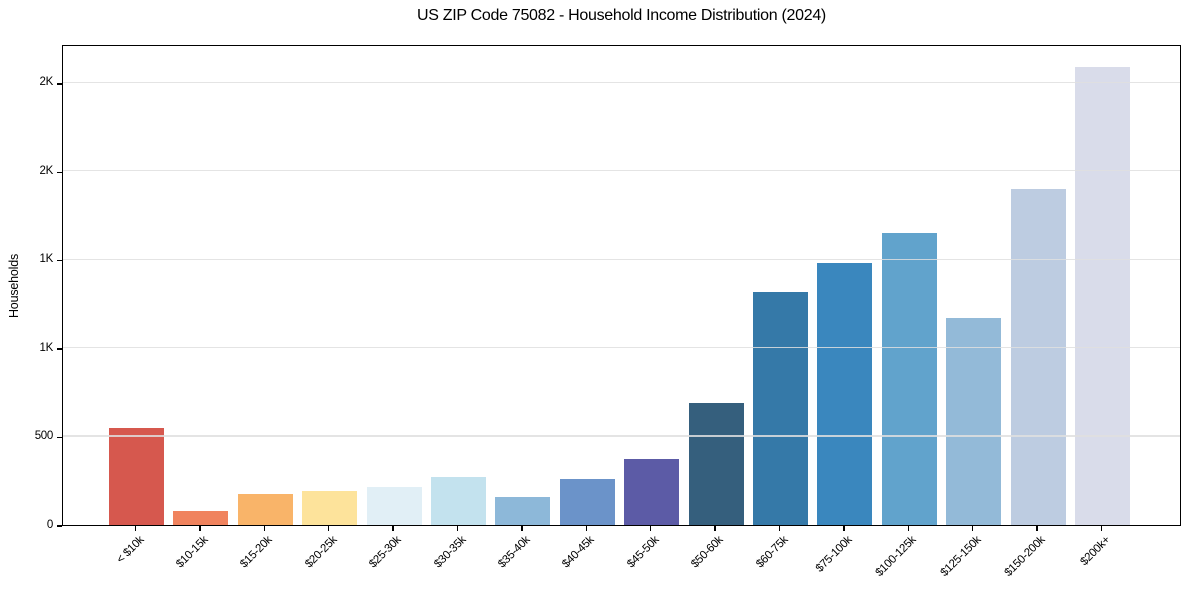 Image resolution: width=1189 pixels, height=590 pixels. Describe the element at coordinates (716, 463) in the screenshot. I see `bar-50-60k` at that location.